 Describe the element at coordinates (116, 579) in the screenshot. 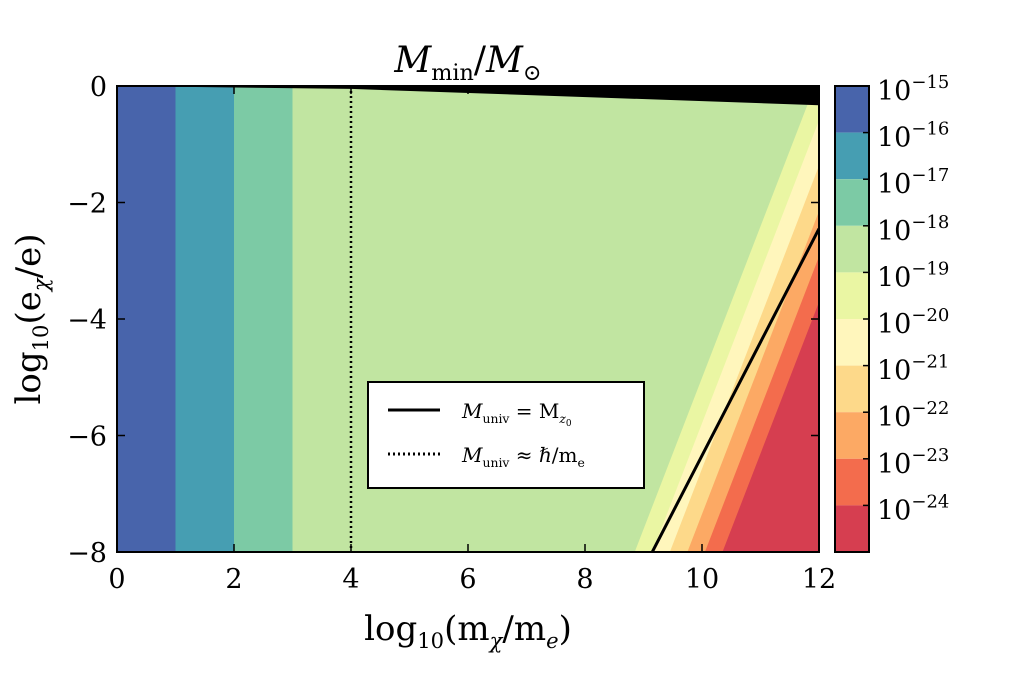

I see `x-tick-label: 0` at that location.